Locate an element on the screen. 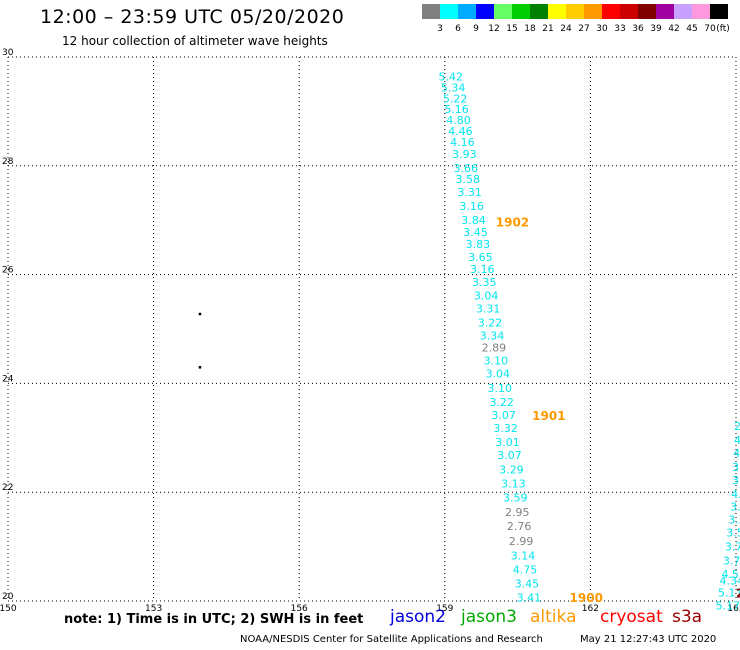 The image size is (740, 650). wave-height-label: 4.07 is located at coordinates (735, 494).